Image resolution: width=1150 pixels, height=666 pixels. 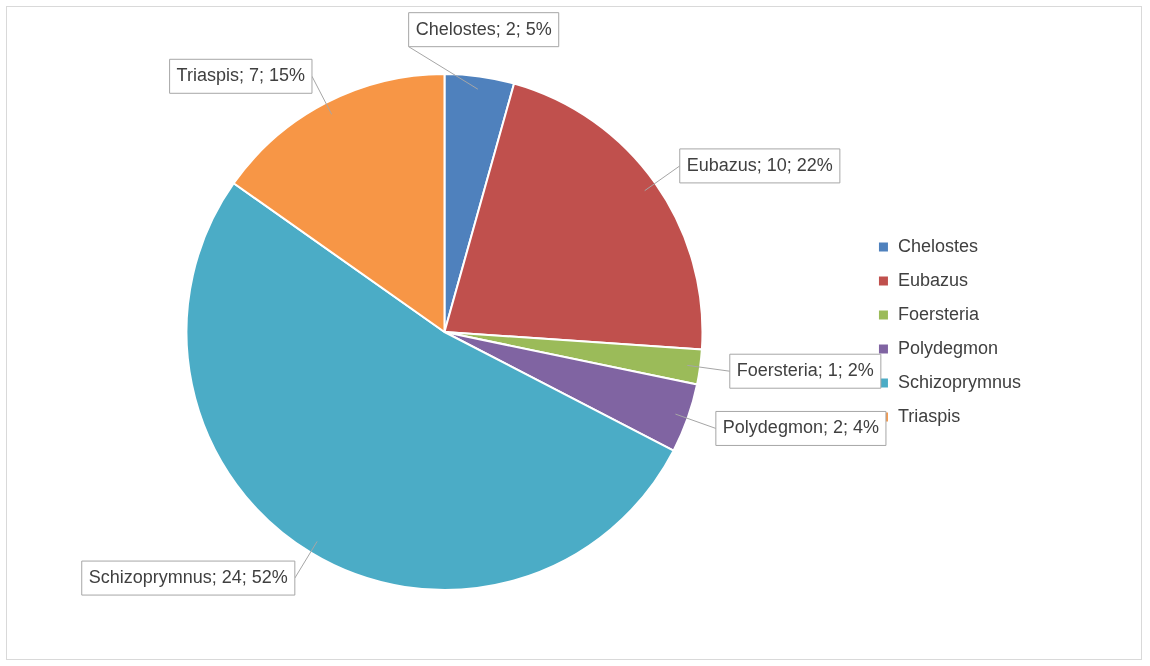 What do you see at coordinates (929, 415) in the screenshot?
I see `legend-label: Triaspis` at bounding box center [929, 415].